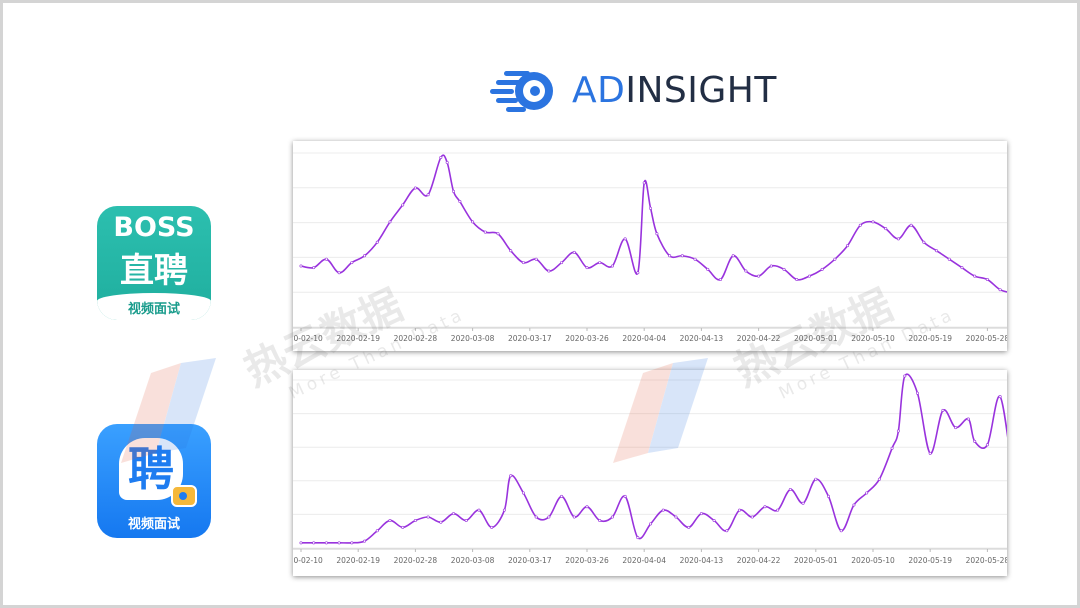 The image size is (1080, 608). What do you see at coordinates (184, 496) in the screenshot?
I see `video-camera-icon` at bounding box center [184, 496].